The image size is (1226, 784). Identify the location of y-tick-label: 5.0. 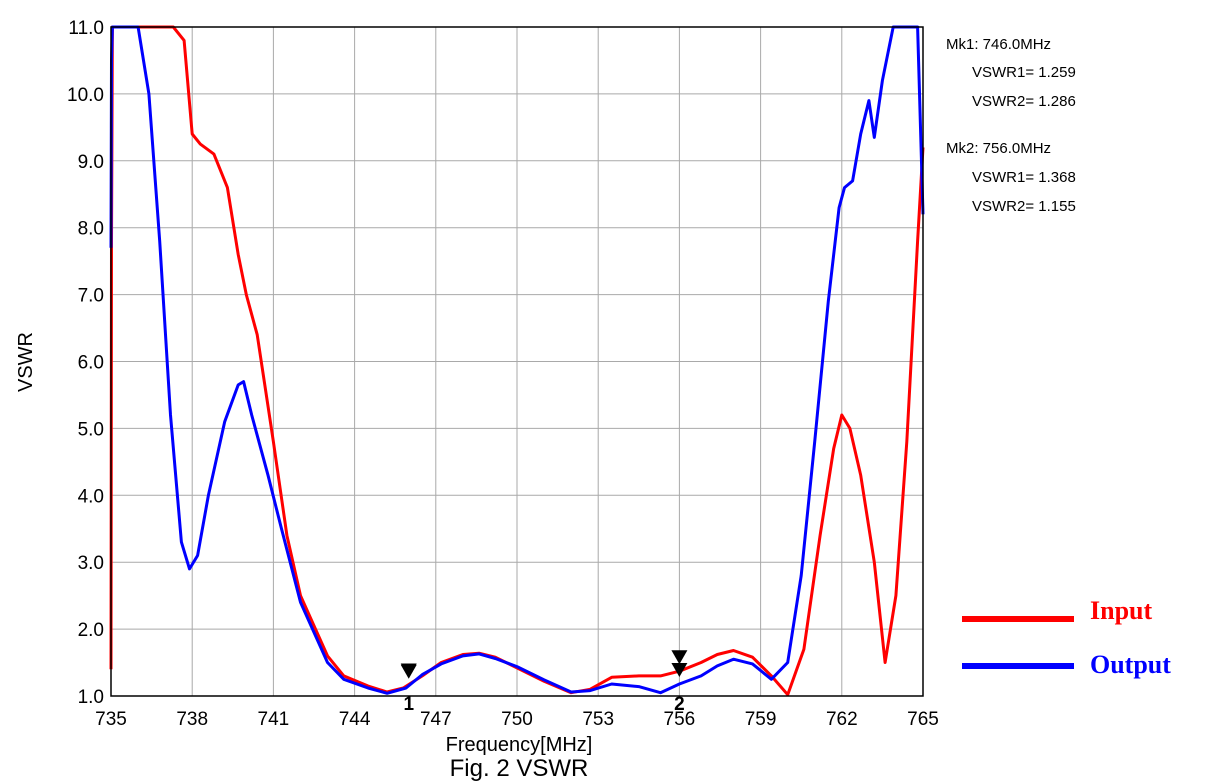
(91, 429).